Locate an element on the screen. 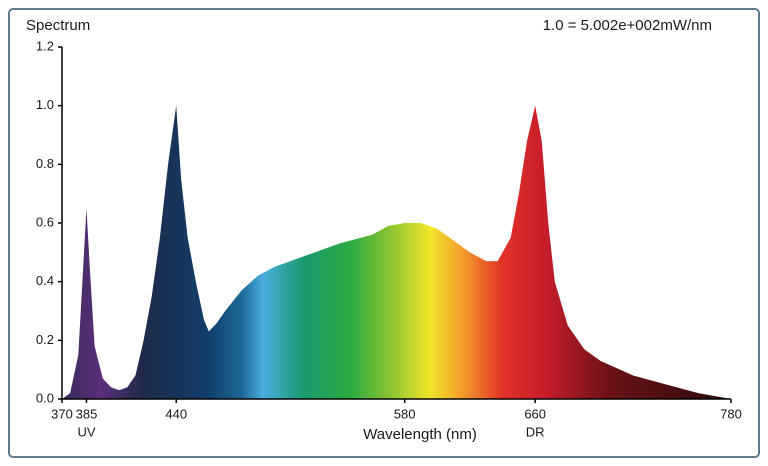 The image size is (768, 466). x-tick-label: 370 is located at coordinates (62, 413).